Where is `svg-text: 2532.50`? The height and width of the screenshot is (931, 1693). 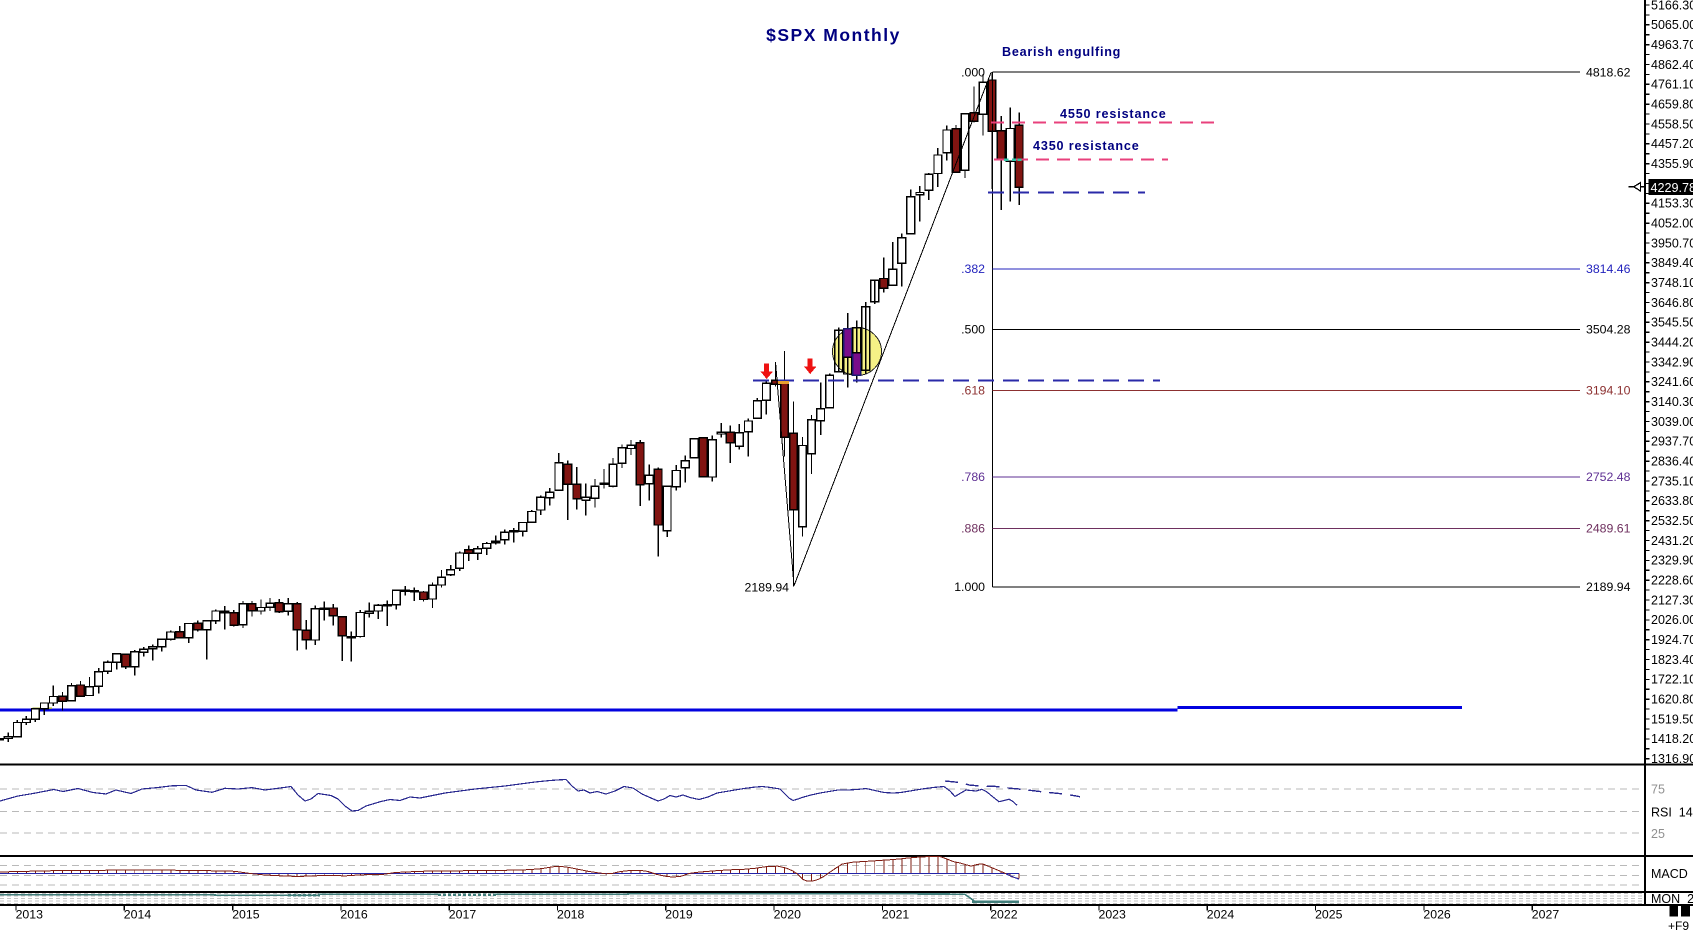
svg-text: 2532.50 is located at coordinates (1672, 521).